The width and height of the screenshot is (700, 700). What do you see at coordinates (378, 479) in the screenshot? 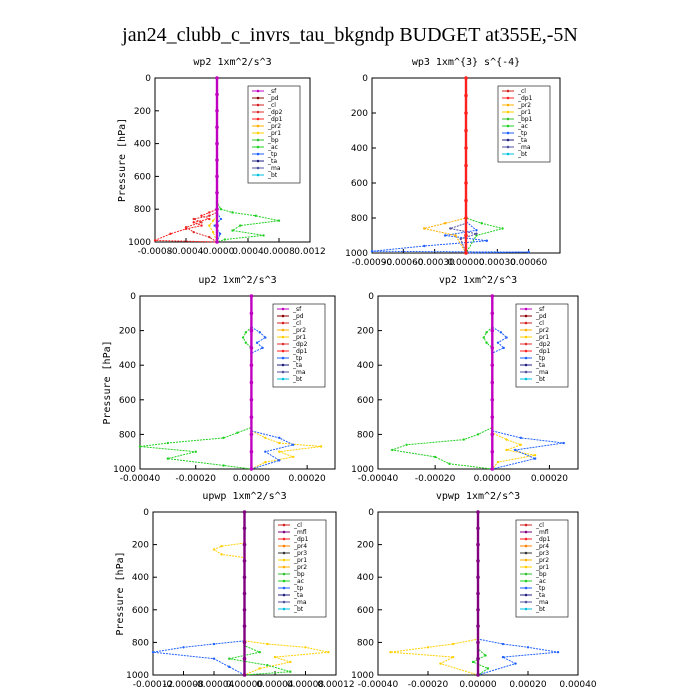
I see `x-tick-label: -0.00040` at bounding box center [378, 479].